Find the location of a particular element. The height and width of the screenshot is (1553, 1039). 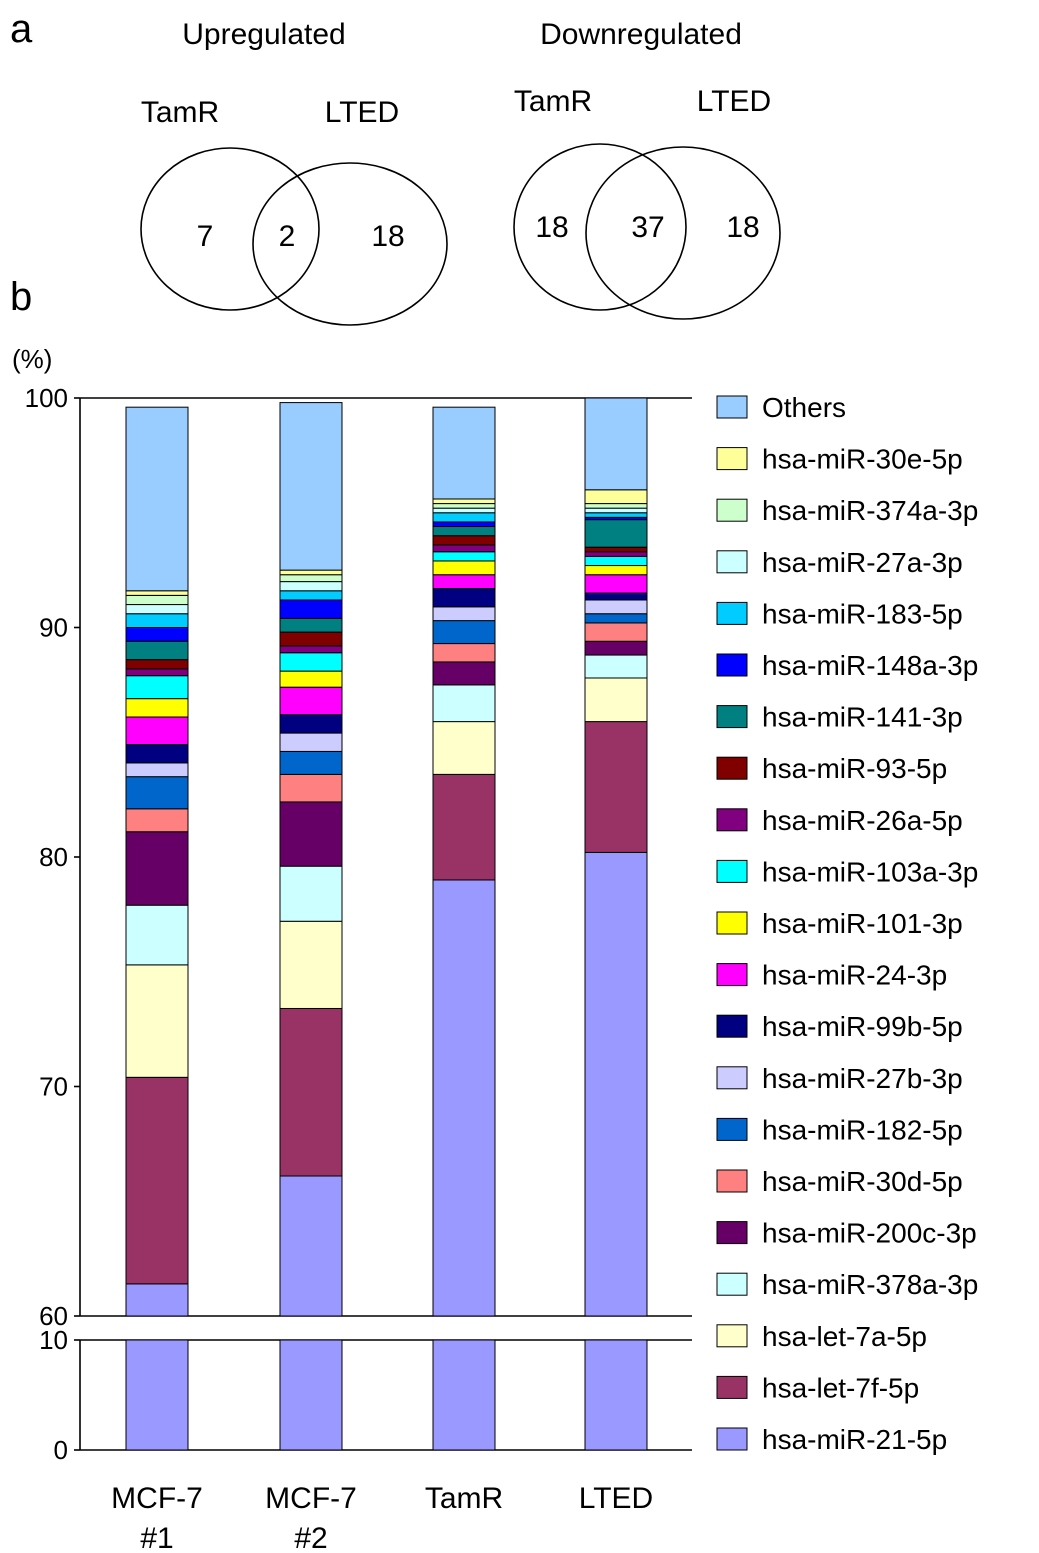

legend-label: hsa-miR-99b-5p is located at coordinates (862, 1026).